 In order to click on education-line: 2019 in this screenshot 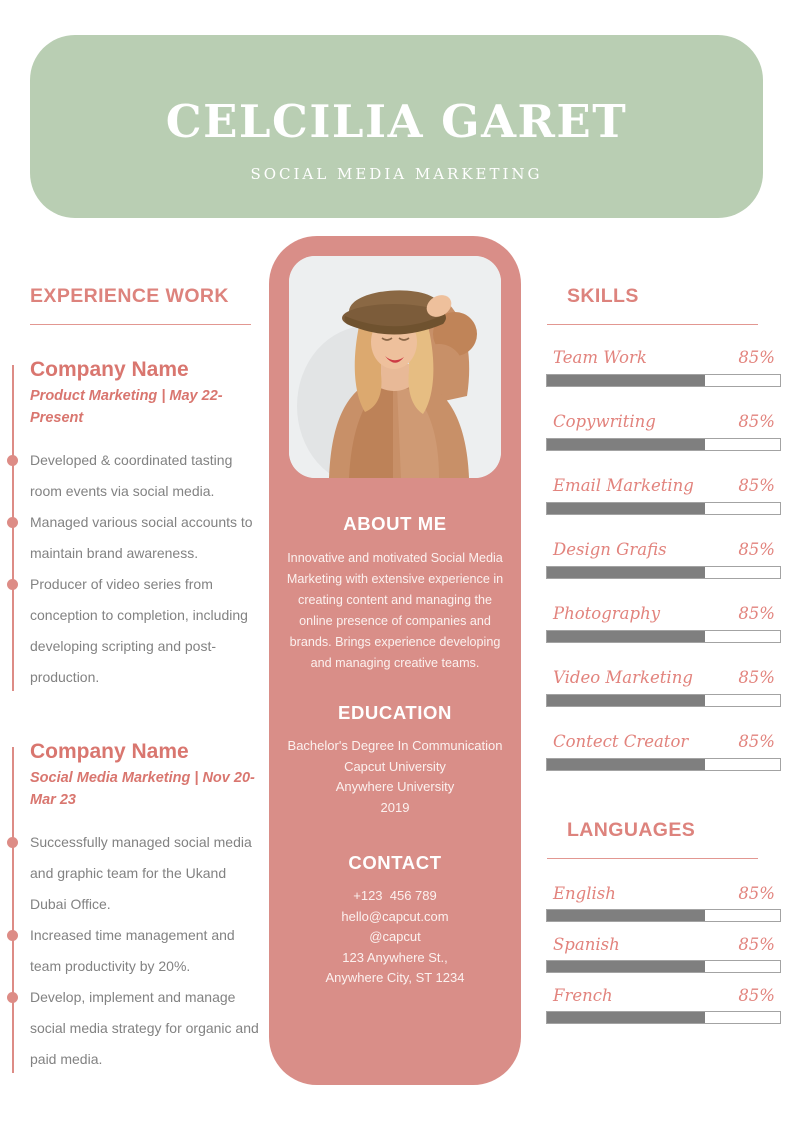, I will do `click(395, 807)`.